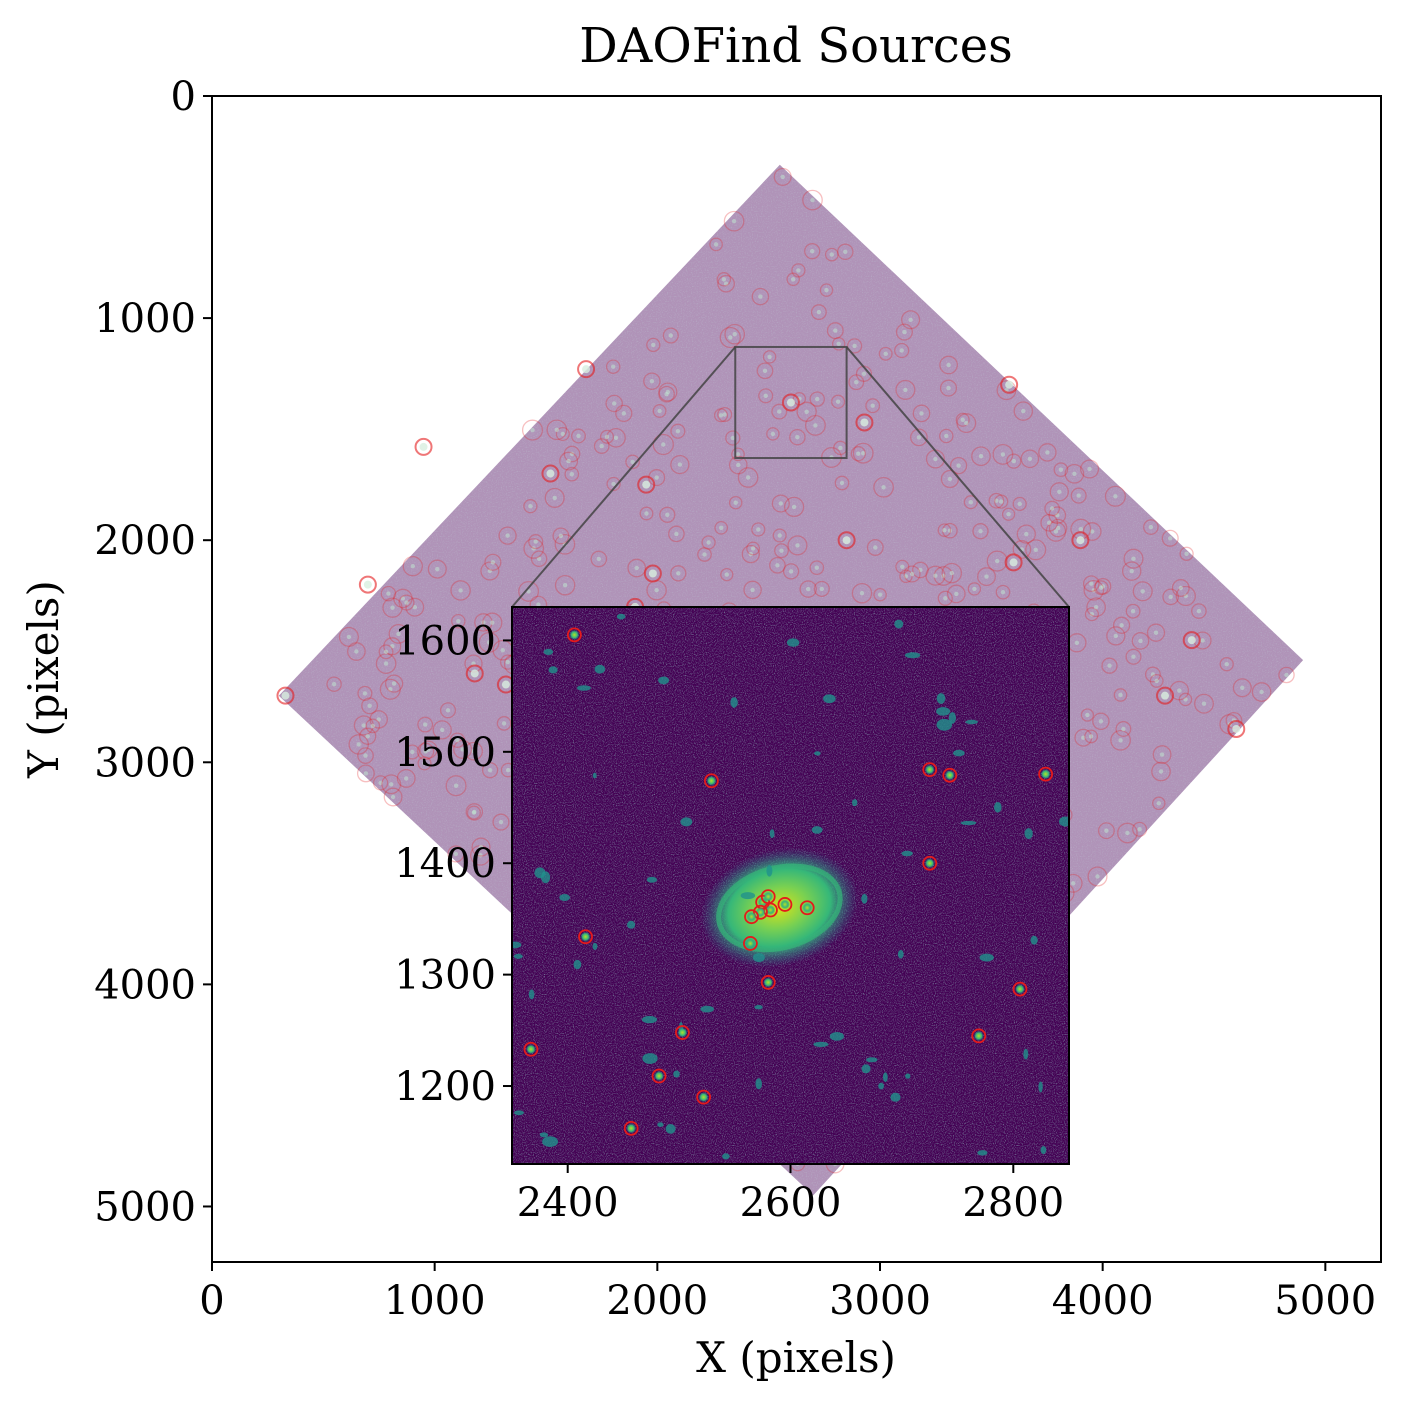 This screenshot has height=1407, width=1402. I want to click on inset-x-tick-label: 2600, so click(791, 1203).